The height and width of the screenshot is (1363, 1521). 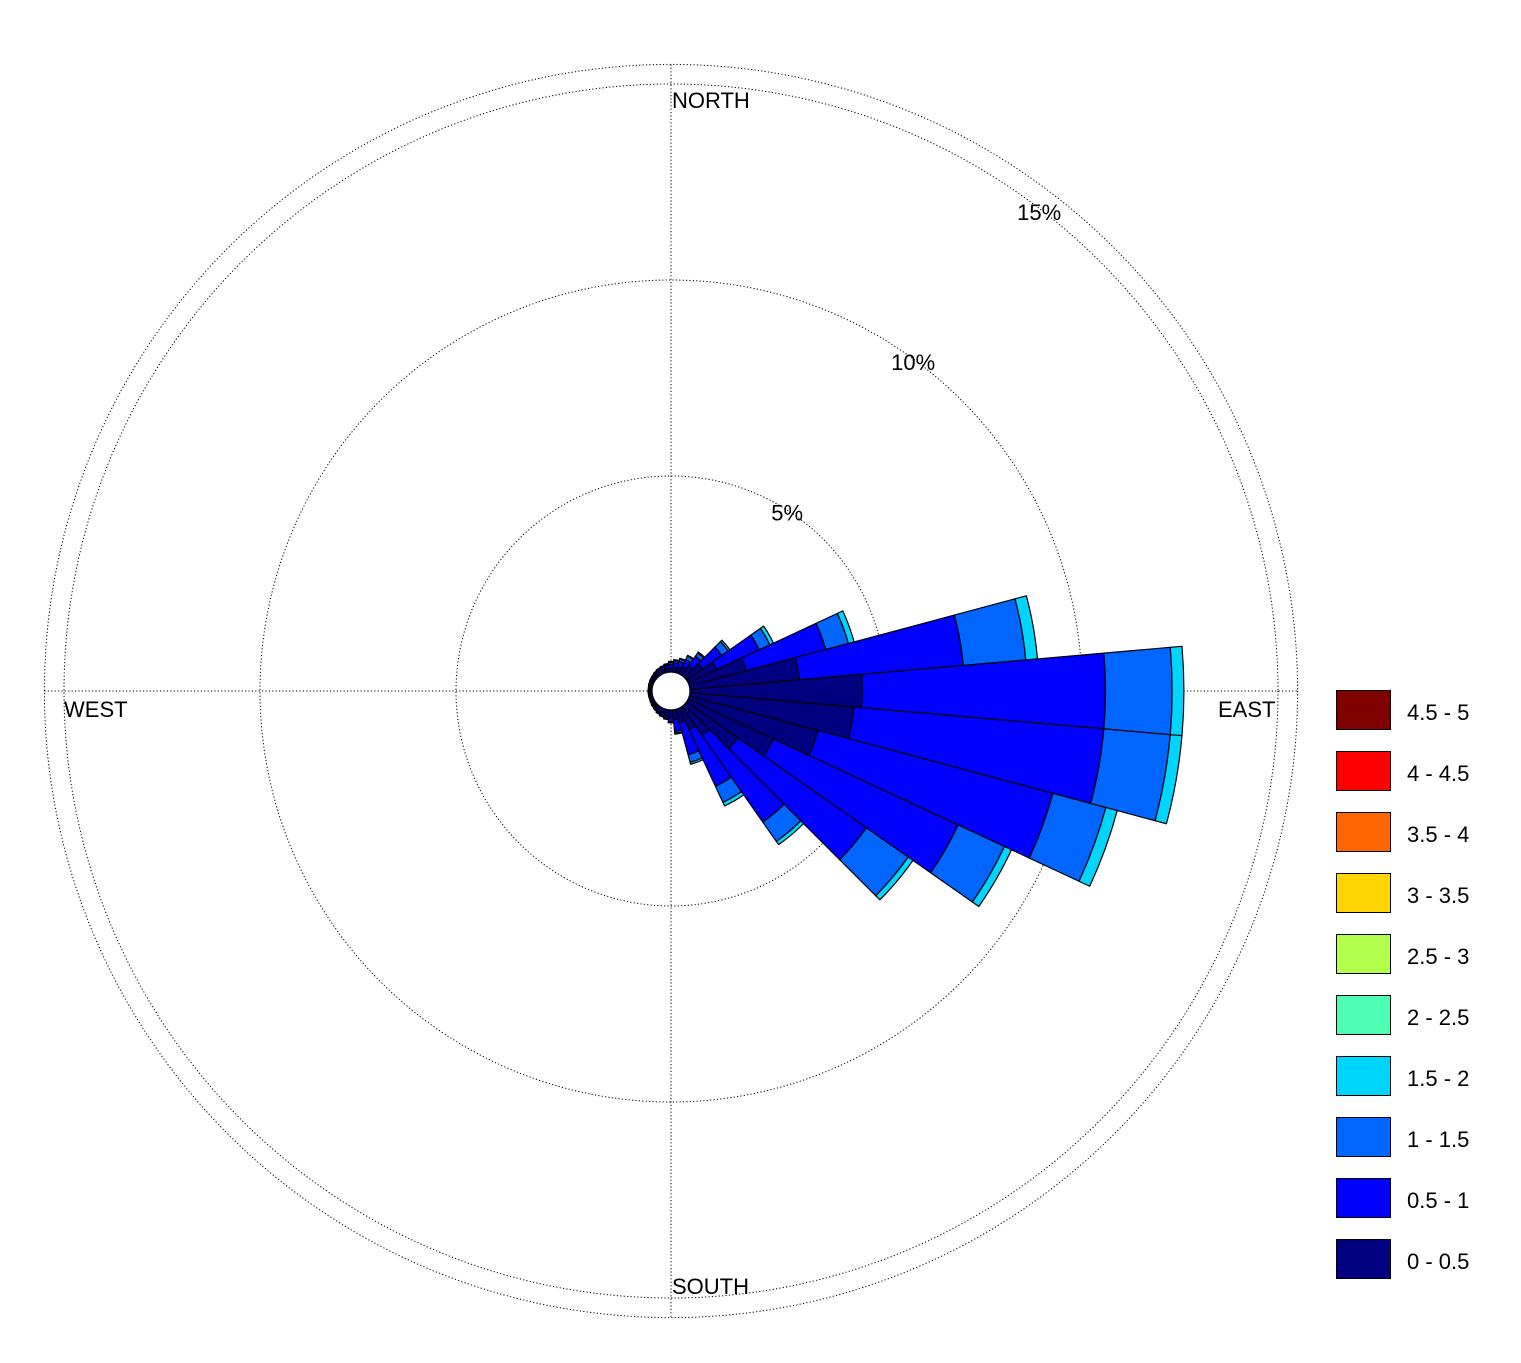 I want to click on radial-tick-label: 15%, so click(x=1039, y=212).